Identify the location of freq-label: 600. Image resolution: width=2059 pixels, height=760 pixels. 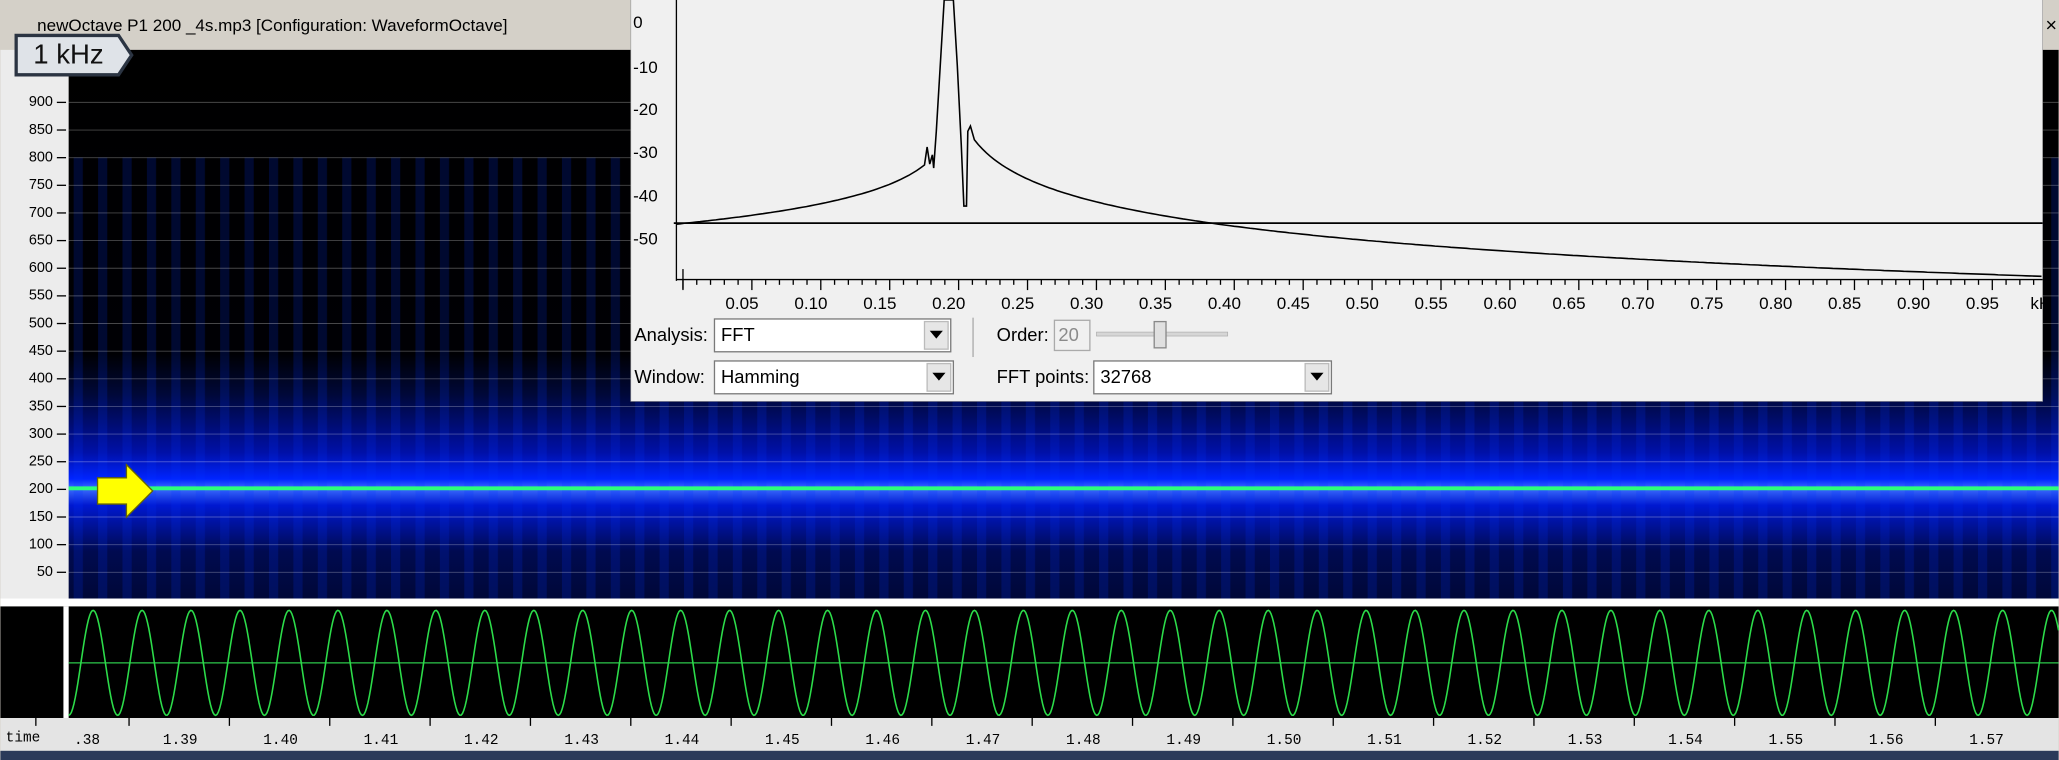
(41, 268).